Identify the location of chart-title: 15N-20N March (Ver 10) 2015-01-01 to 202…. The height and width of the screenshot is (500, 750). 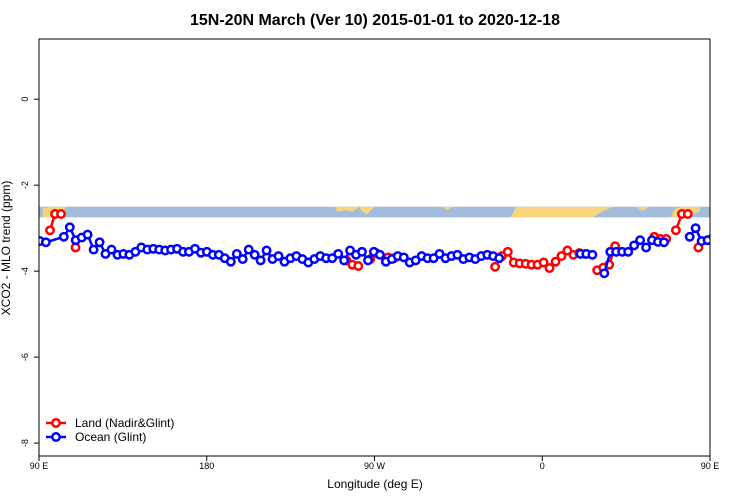
(375, 20).